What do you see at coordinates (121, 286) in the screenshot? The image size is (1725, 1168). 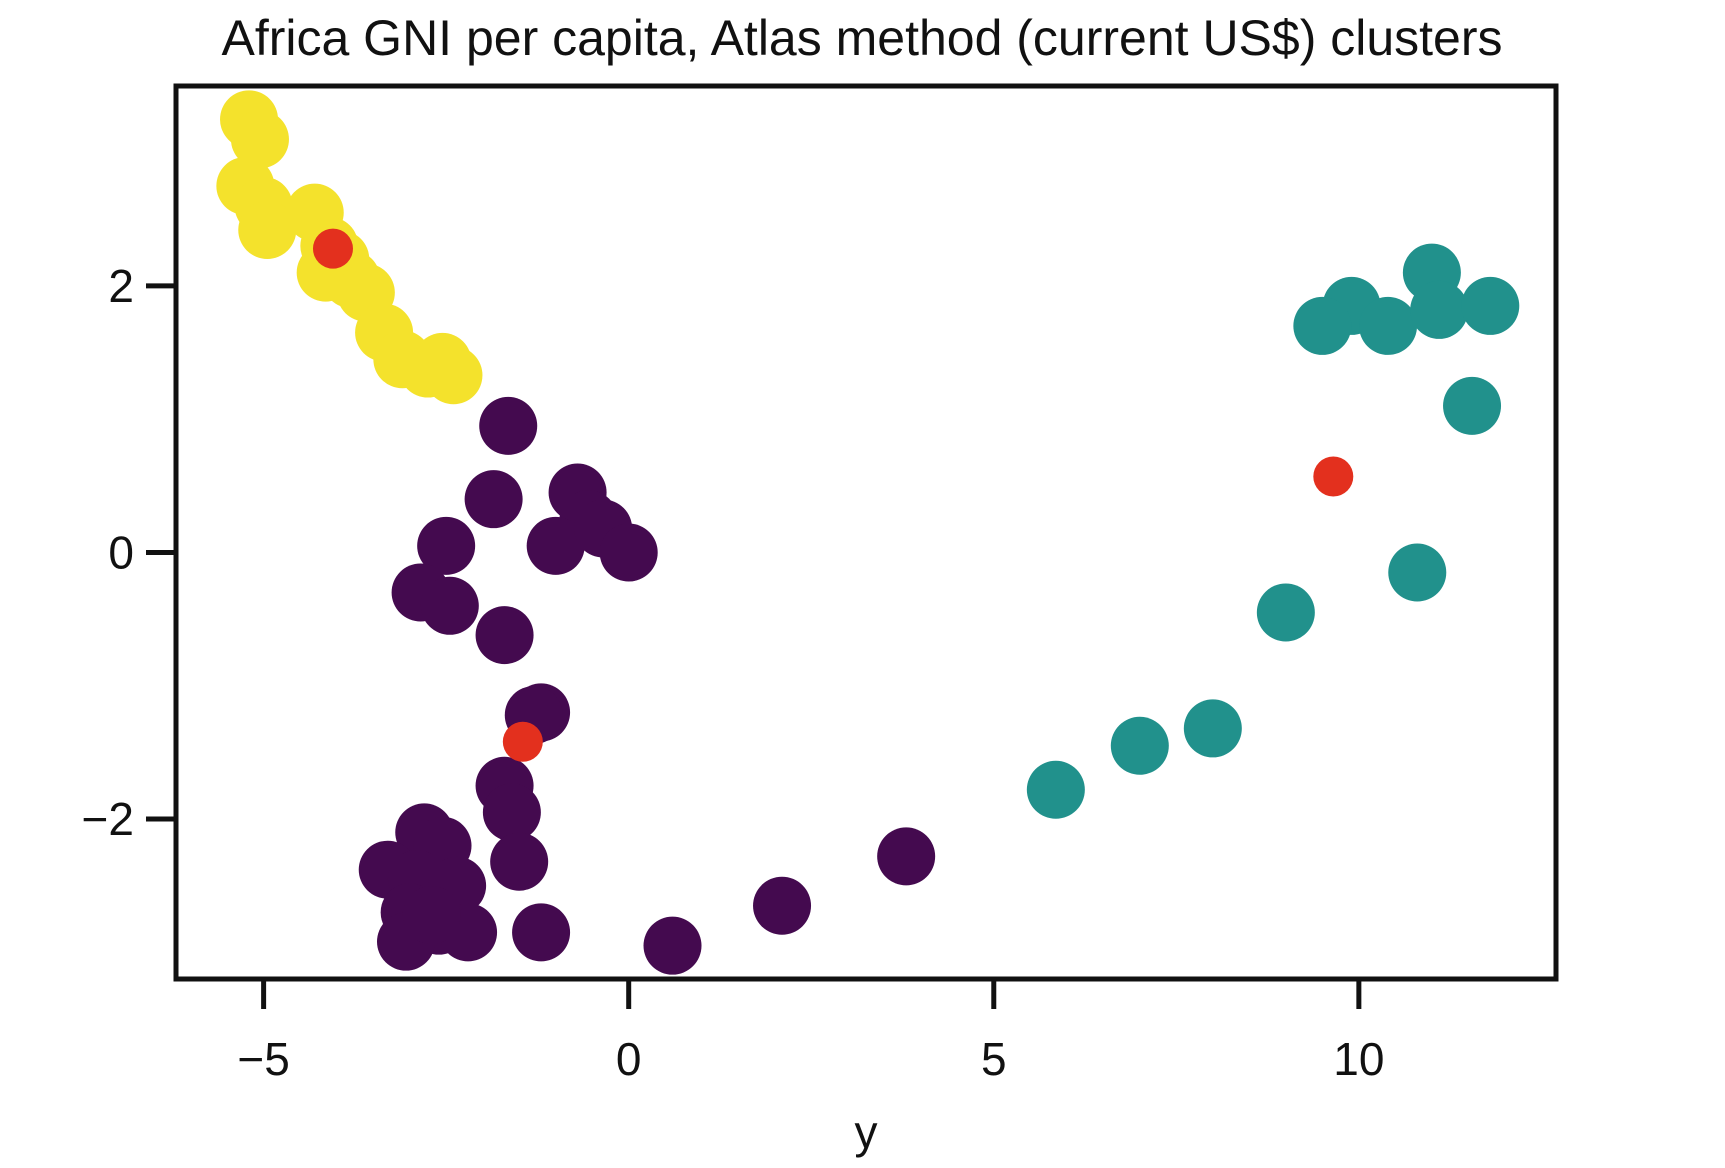 I see `y-tick-label: 2` at bounding box center [121, 286].